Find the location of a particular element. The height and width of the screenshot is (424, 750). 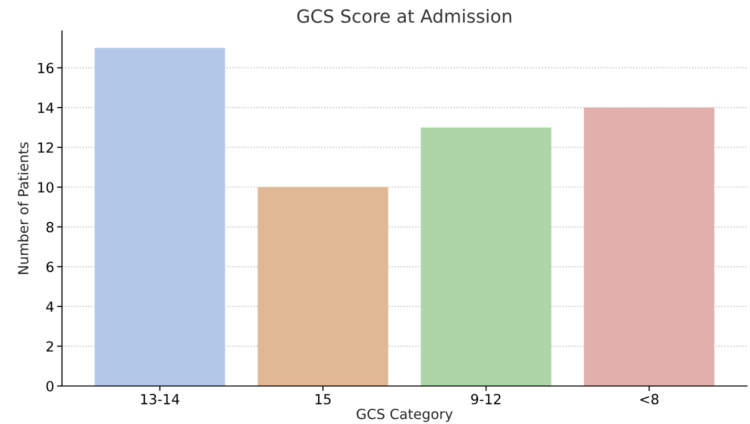

y-tick-label: 16 is located at coordinates (46, 68).